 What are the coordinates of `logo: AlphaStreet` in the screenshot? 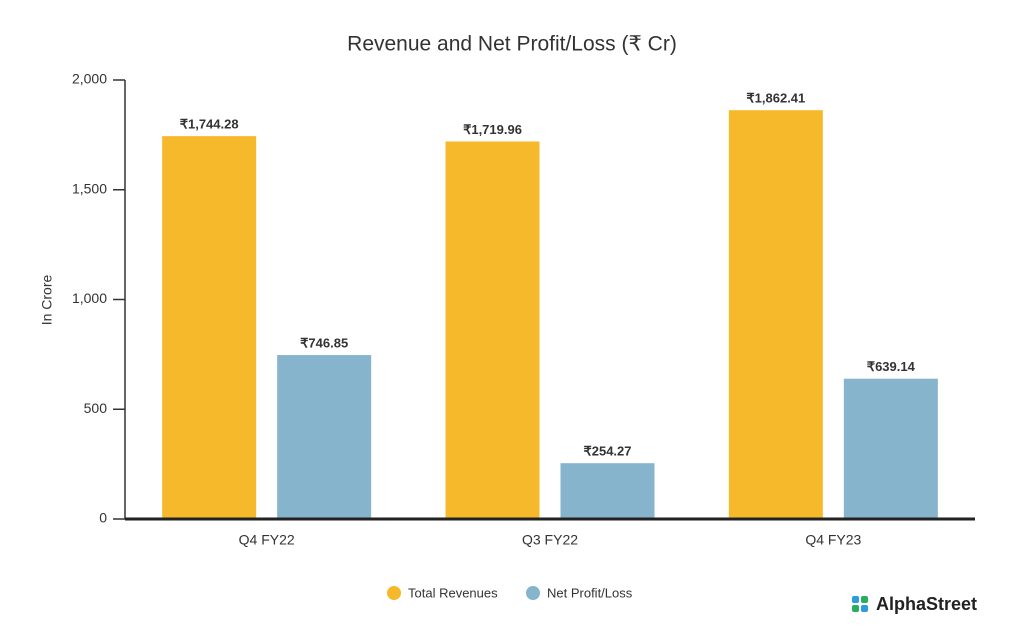 It's located at (914, 604).